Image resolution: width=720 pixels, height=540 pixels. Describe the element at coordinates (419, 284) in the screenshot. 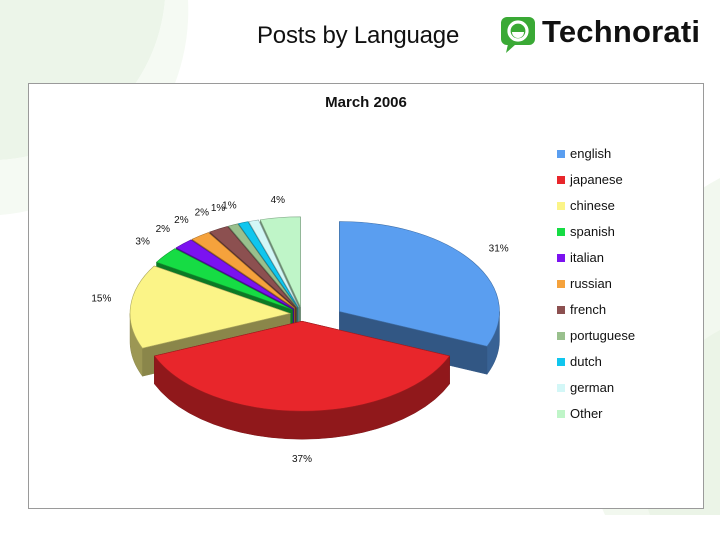

I see `slice-english` at that location.